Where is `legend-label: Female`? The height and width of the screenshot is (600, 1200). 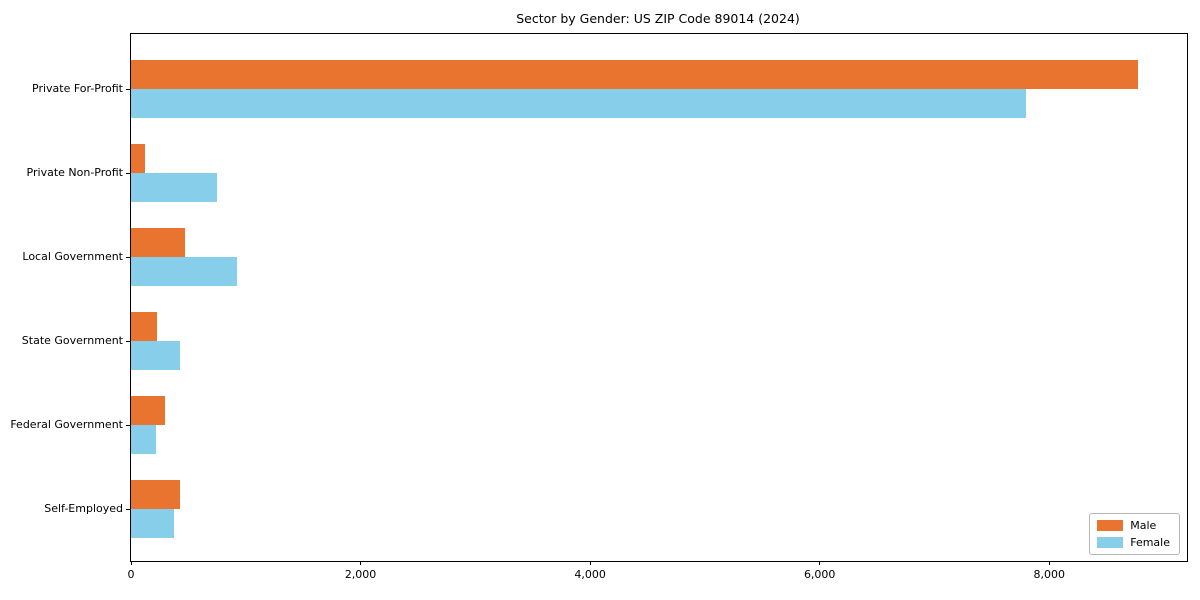 legend-label: Female is located at coordinates (1150, 542).